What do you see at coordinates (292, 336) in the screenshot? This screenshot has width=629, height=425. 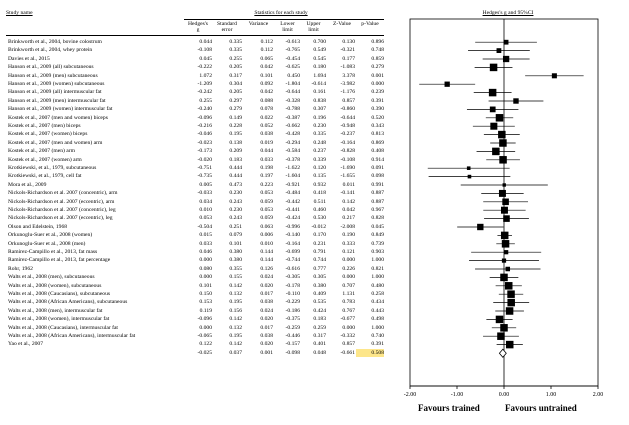 I see `lower-limit: -0.446` at bounding box center [292, 336].